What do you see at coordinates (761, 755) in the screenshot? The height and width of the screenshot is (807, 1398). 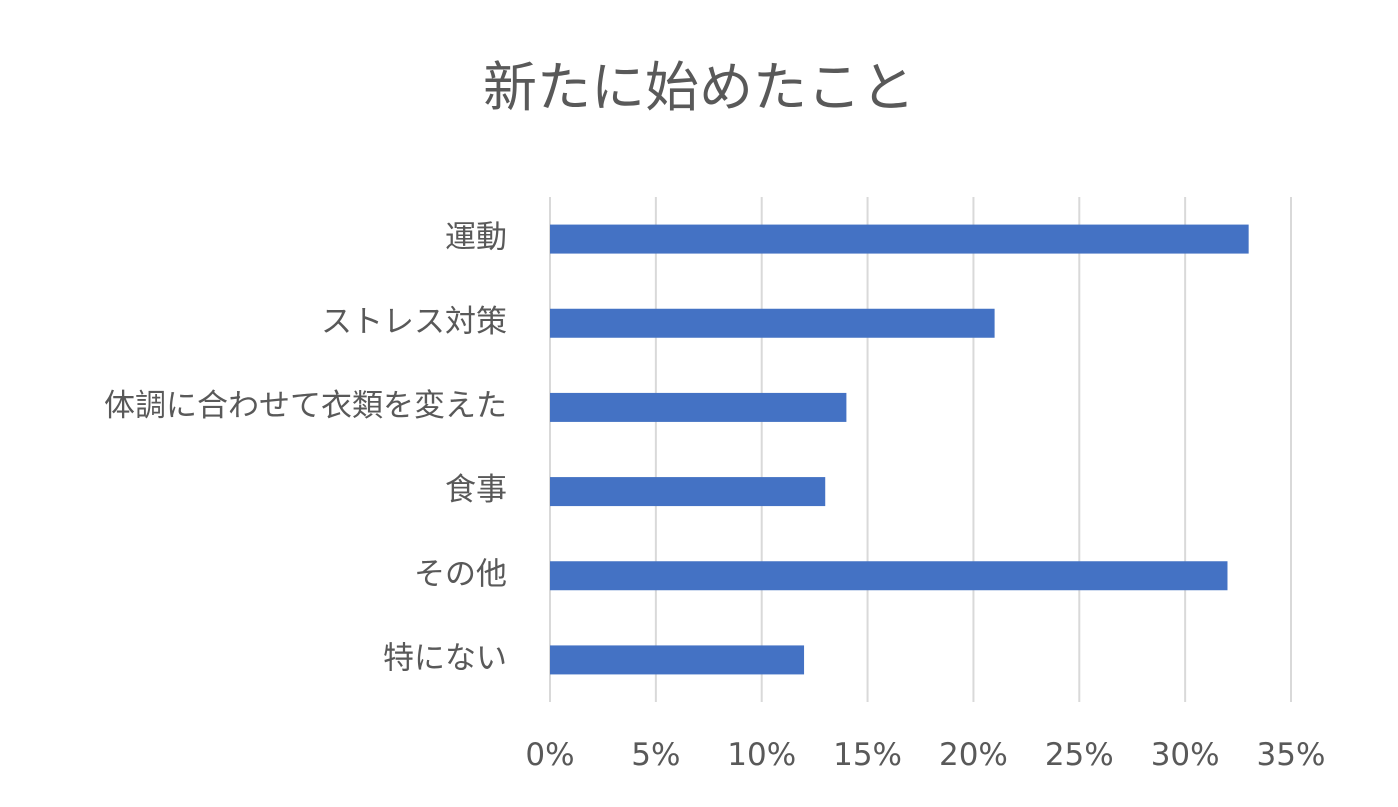 I see `x-tick-label: 10%` at bounding box center [761, 755].